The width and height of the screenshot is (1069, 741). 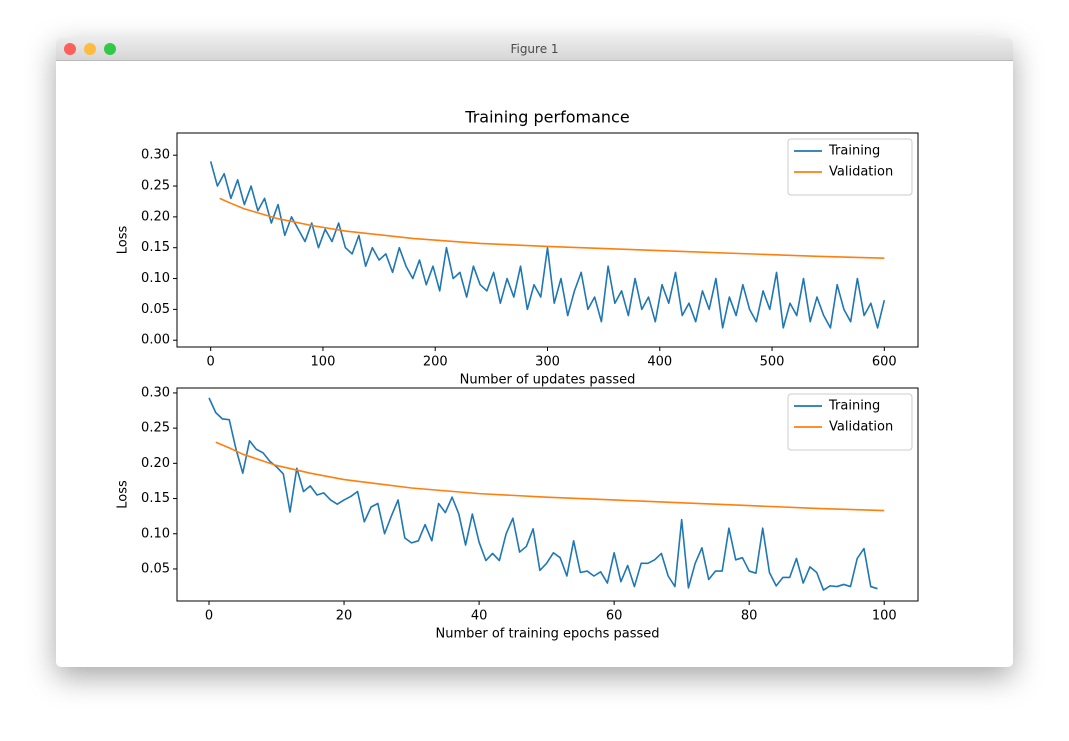 What do you see at coordinates (546, 117) in the screenshot?
I see `chart-title: Training perfomance` at bounding box center [546, 117].